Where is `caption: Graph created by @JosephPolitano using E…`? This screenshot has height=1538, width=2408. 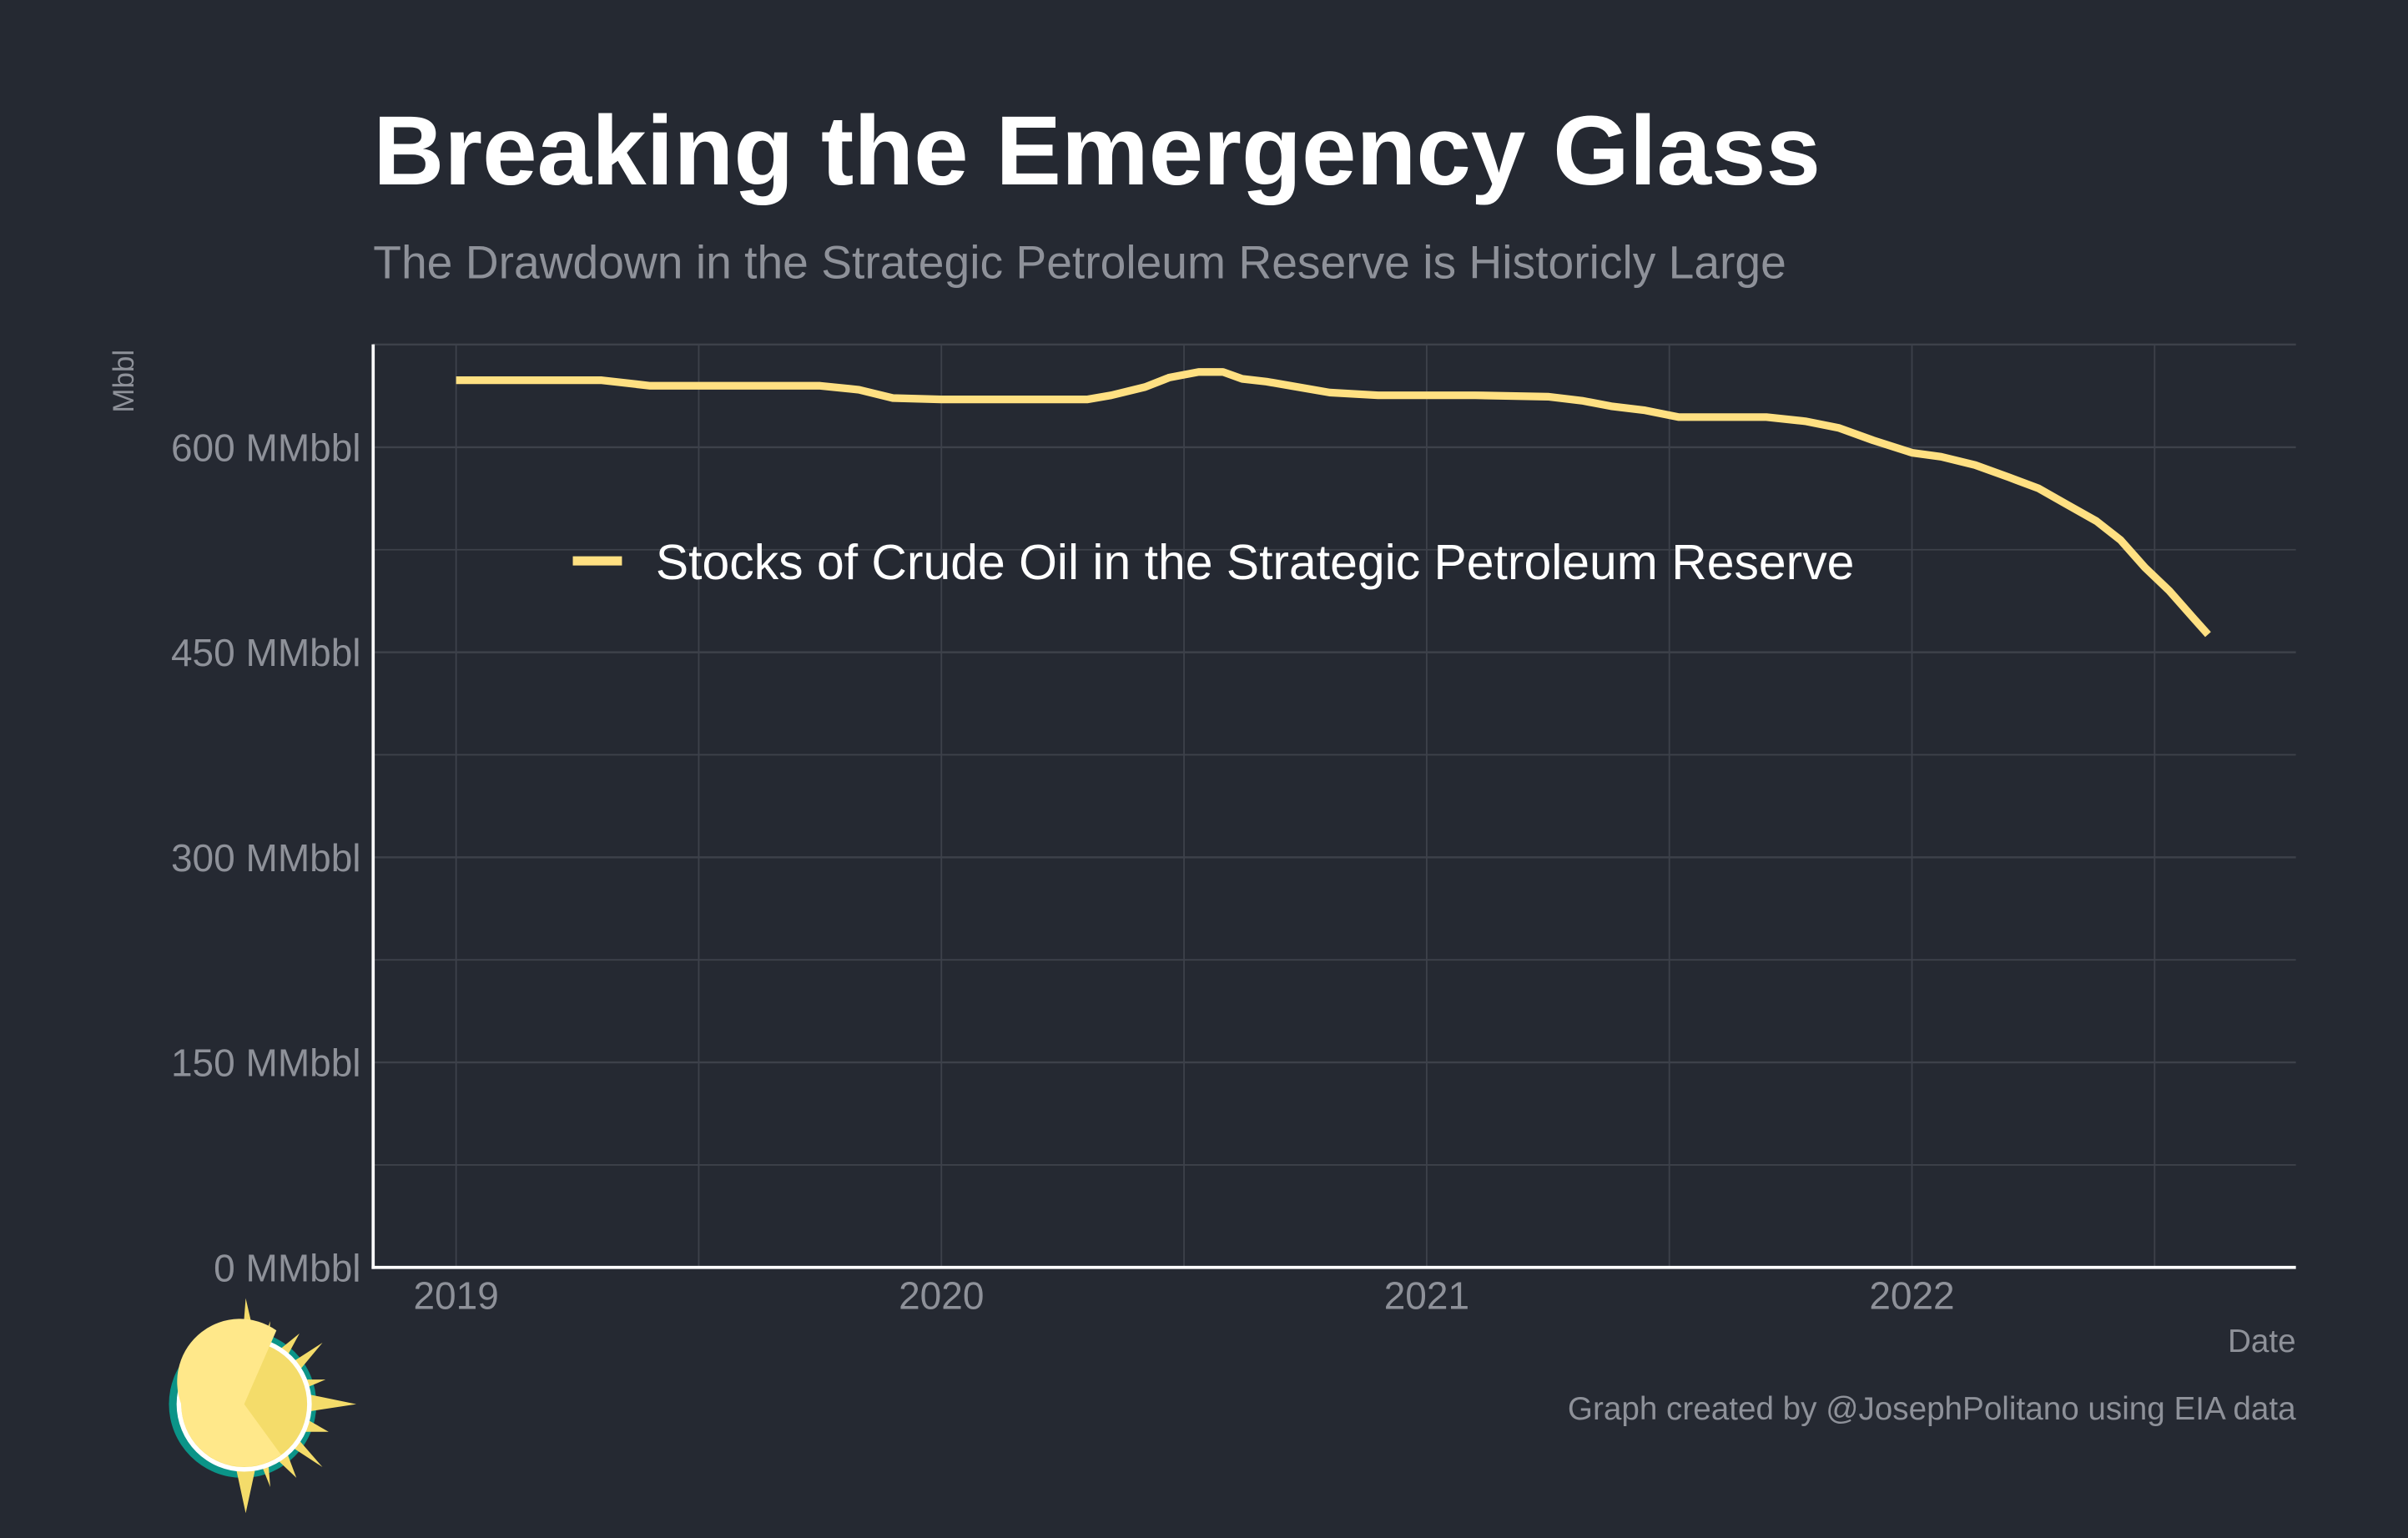 caption: Graph created by @JosephPolitano using E… is located at coordinates (1932, 1409).